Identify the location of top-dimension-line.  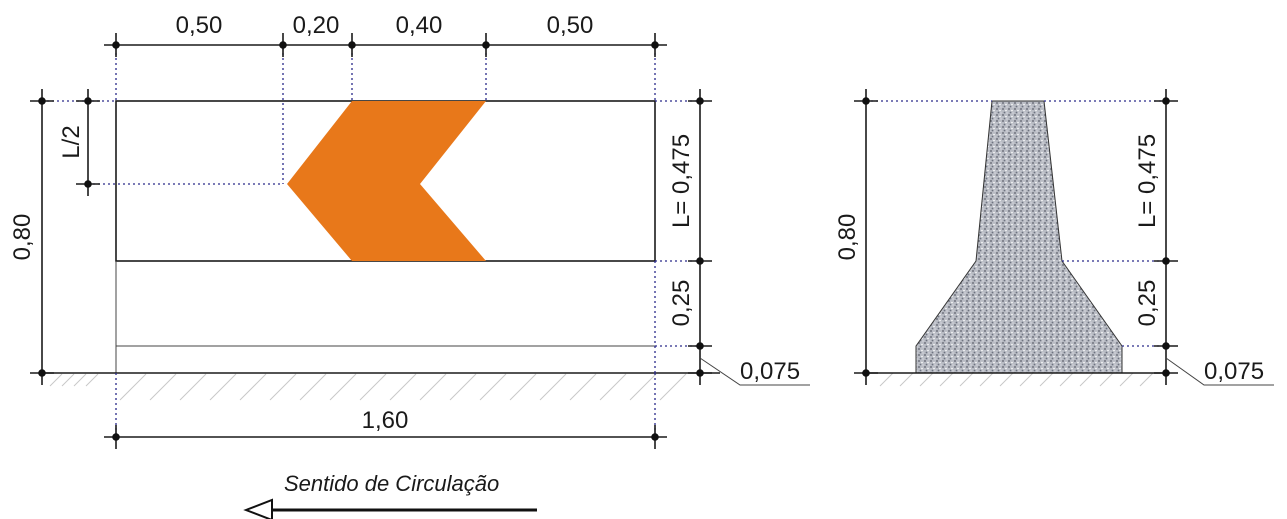
(385, 45).